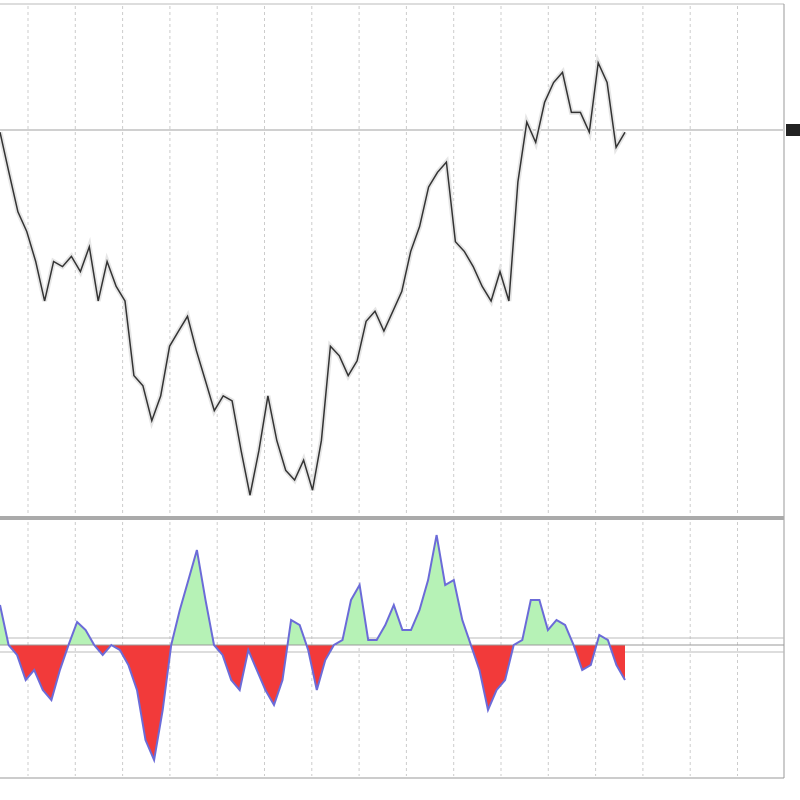 The height and width of the screenshot is (800, 800). What do you see at coordinates (312, 702) in the screenshot?
I see `negative-area` at bounding box center [312, 702].